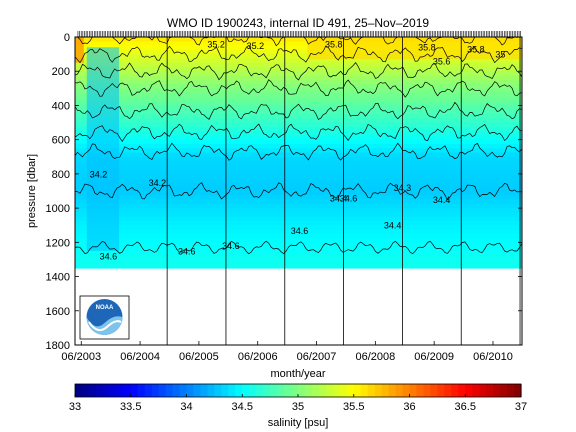 This screenshot has height=432, width=576. I want to click on y-tick-label: 600, so click(61, 141).